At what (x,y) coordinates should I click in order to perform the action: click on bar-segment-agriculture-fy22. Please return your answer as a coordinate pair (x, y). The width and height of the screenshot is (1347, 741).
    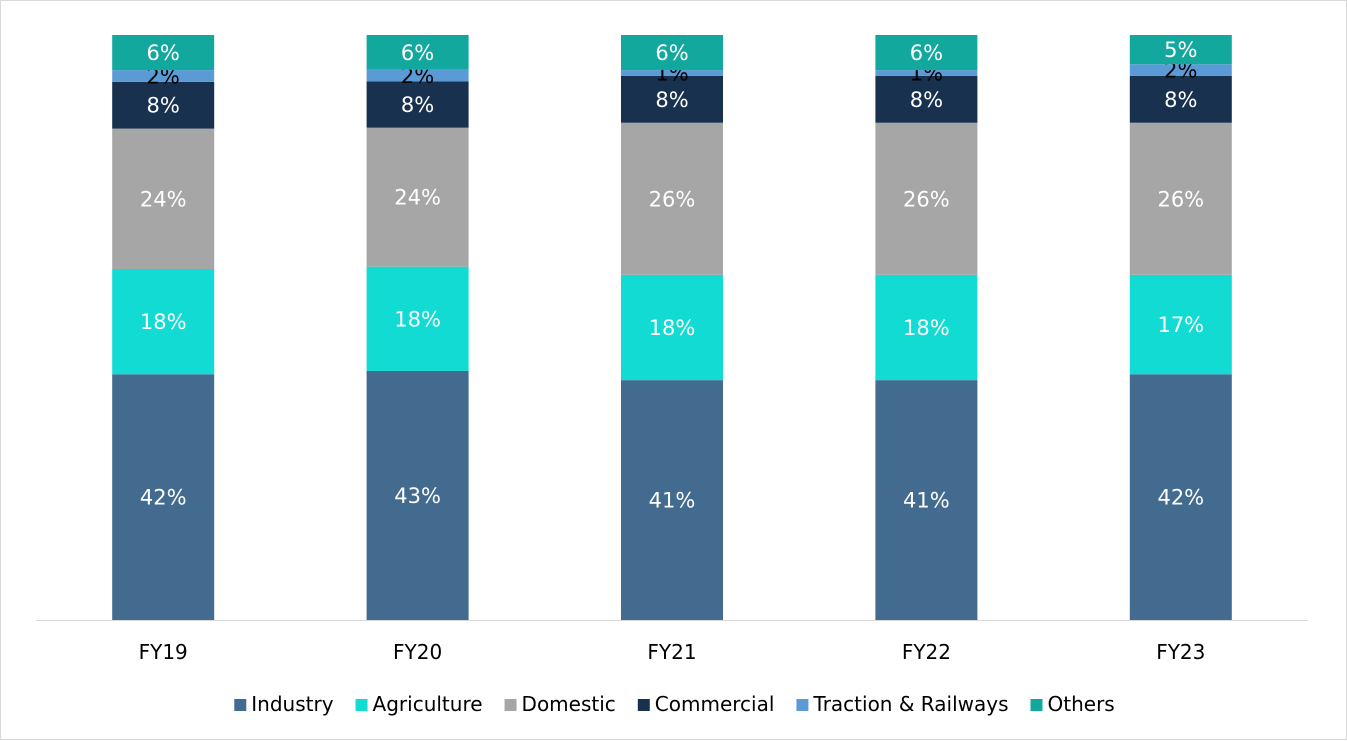
    Looking at the image, I should click on (926, 327).